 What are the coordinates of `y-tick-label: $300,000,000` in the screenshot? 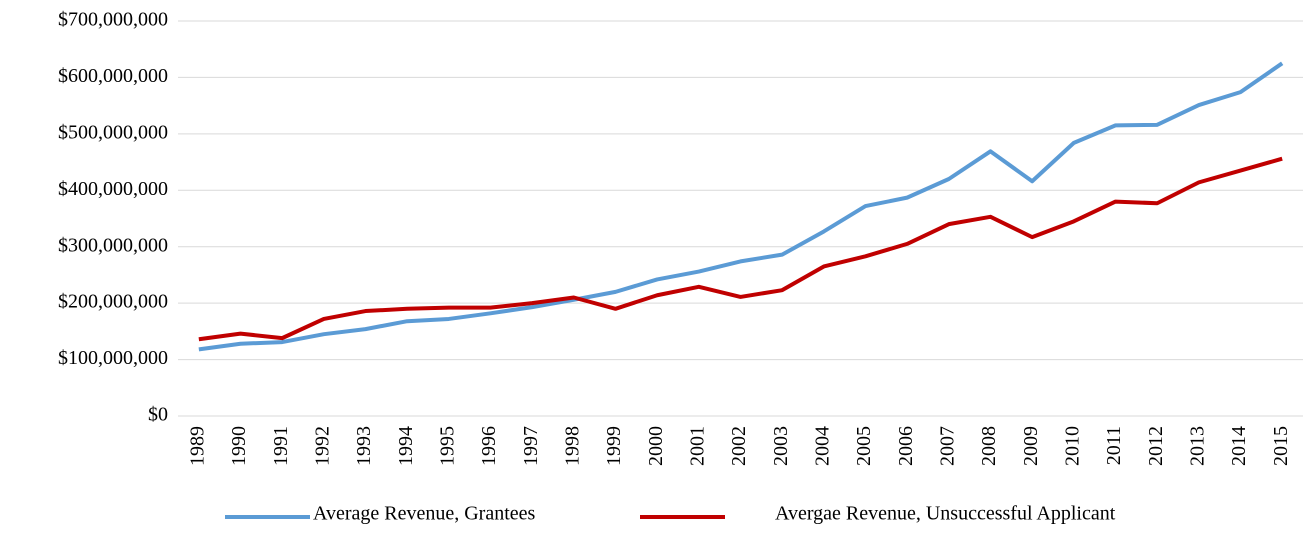 It's located at (113, 245).